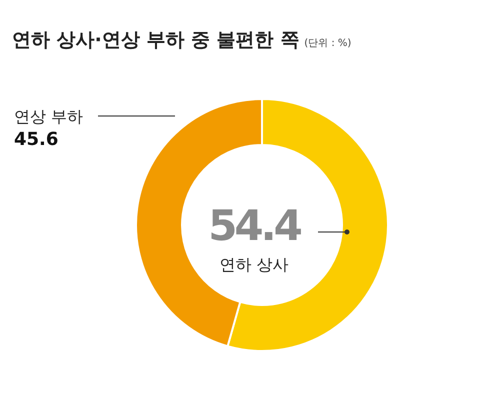  Describe the element at coordinates (49, 116) in the screenshot. I see `slice-label: 연상 부하` at that location.